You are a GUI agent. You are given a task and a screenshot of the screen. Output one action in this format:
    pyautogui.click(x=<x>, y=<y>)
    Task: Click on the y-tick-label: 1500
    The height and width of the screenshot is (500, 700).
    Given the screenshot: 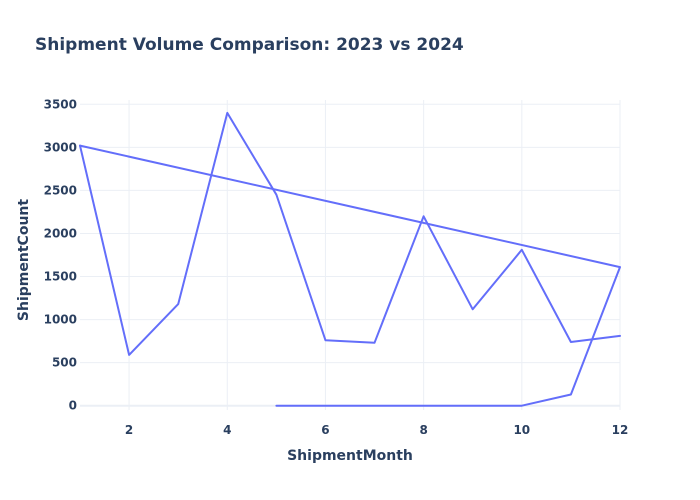 What is the action you would take?
    pyautogui.click(x=60, y=277)
    